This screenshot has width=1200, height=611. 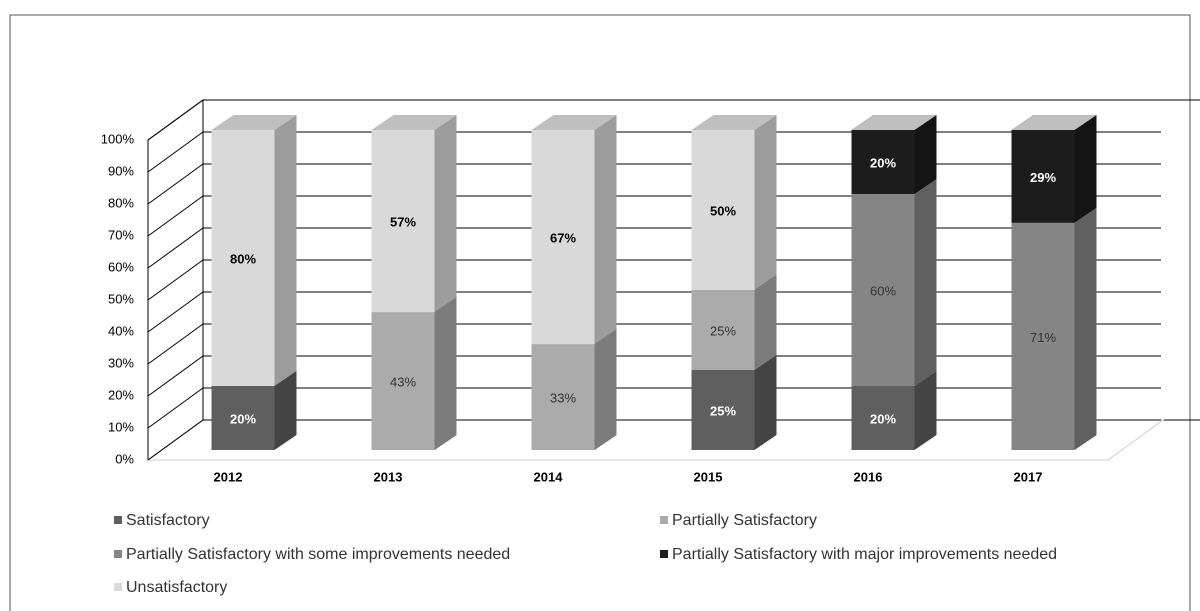 I want to click on data-label: 57%, so click(x=403, y=222).